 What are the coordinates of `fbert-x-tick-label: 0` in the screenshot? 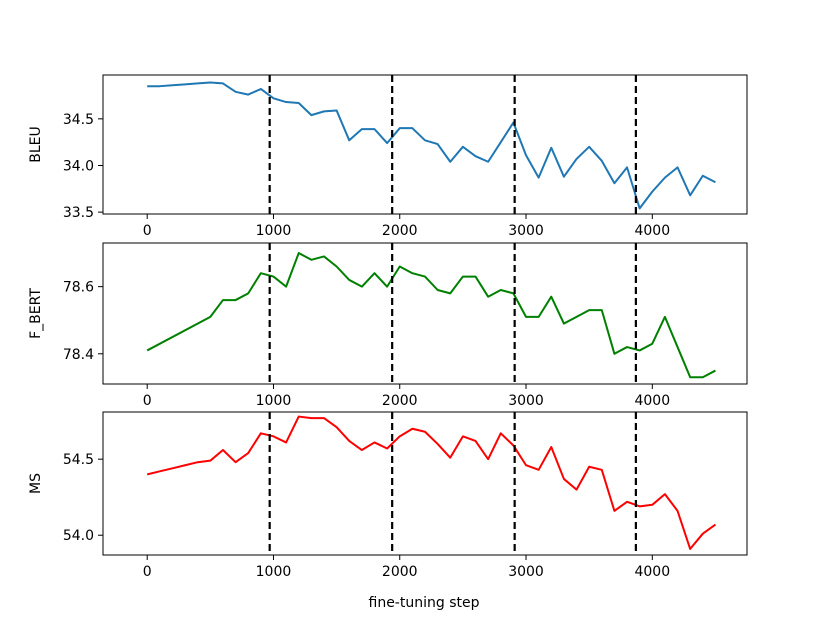 It's located at (147, 401).